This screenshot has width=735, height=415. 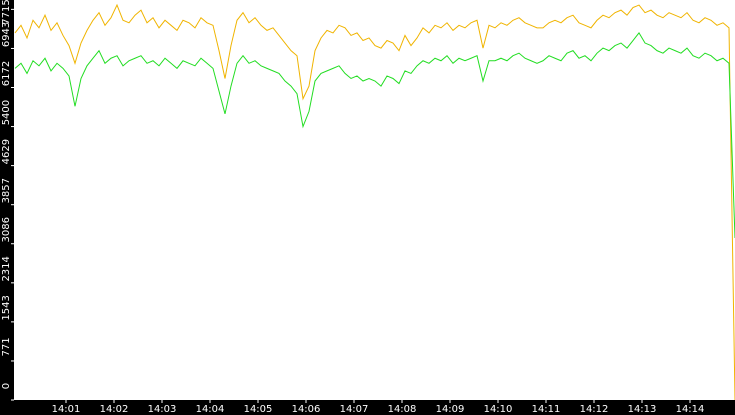 What do you see at coordinates (6, 112) in the screenshot?
I see `y-tick-label: 5400` at bounding box center [6, 112].